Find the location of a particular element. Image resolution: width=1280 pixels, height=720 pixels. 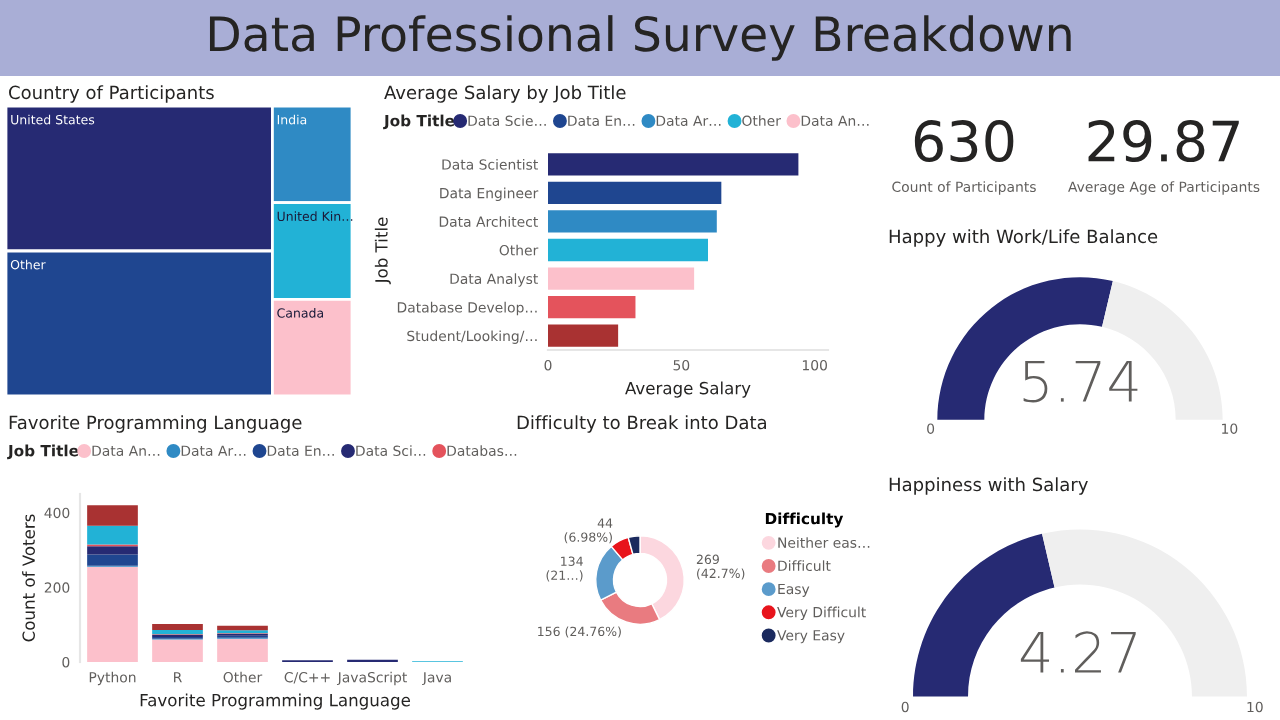

chart-title: Happy with Work/Life Balance is located at coordinates (1023, 238).